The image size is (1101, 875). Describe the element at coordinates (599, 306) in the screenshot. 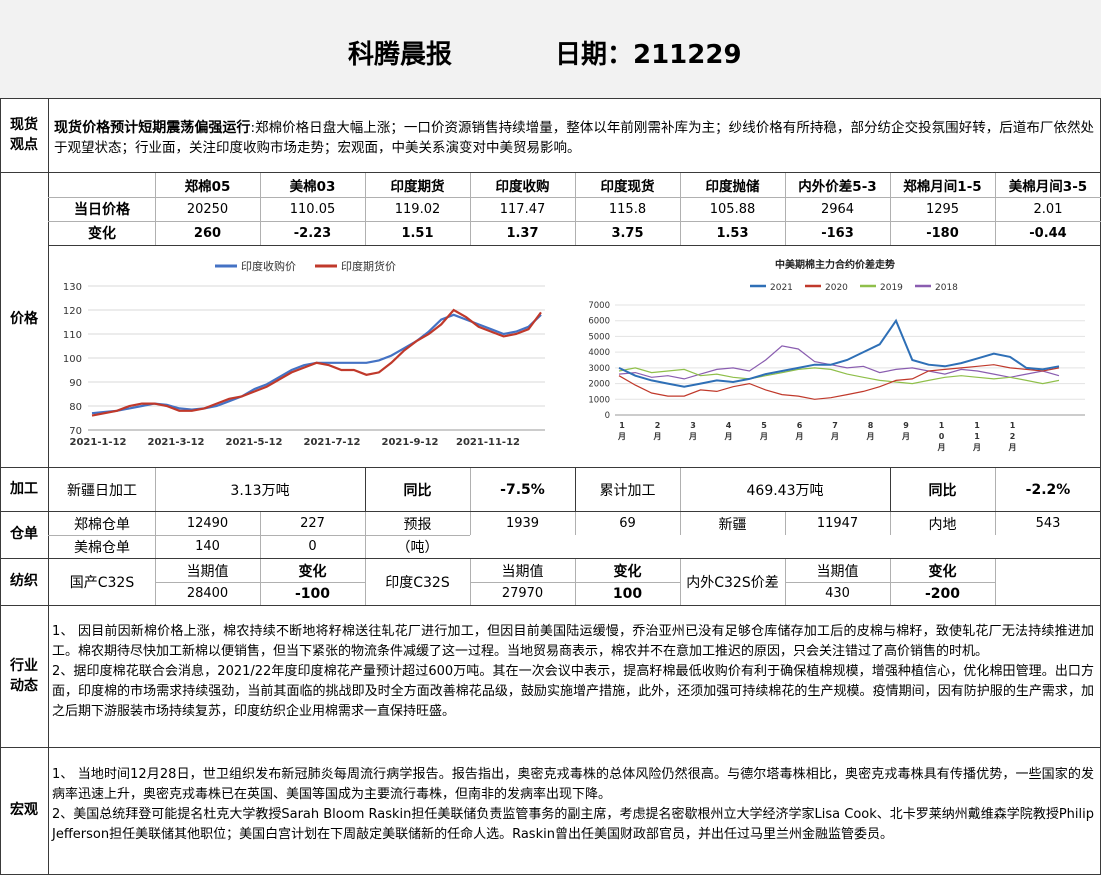

I see `y-tick-label: 7000` at that location.